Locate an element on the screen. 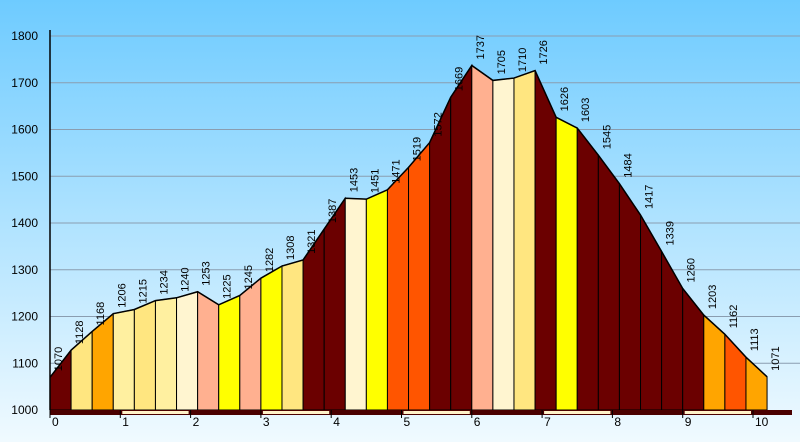 This screenshot has width=800, height=442. x-tick-label: 4 is located at coordinates (336, 422).